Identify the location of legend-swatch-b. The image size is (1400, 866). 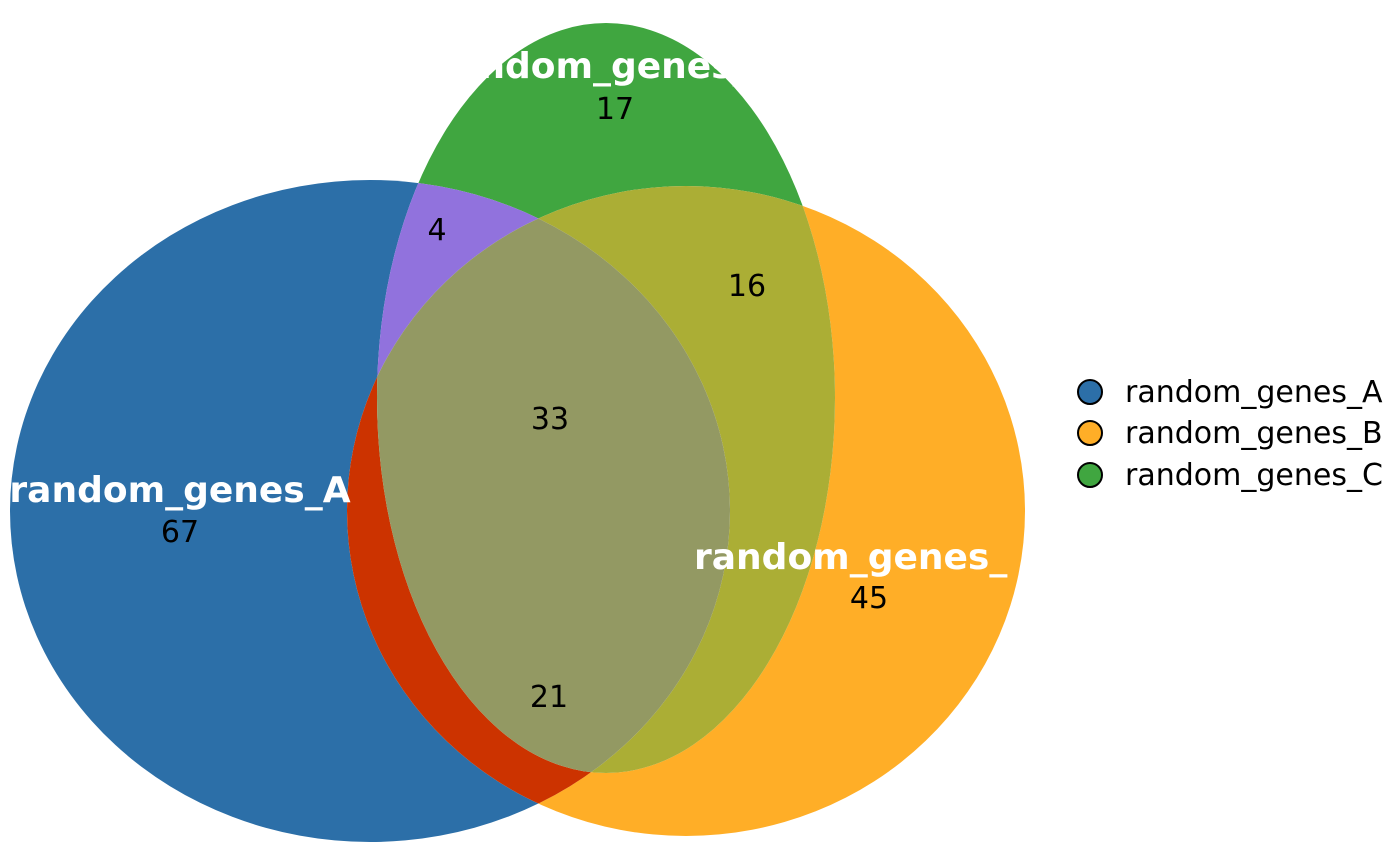
(1090, 433).